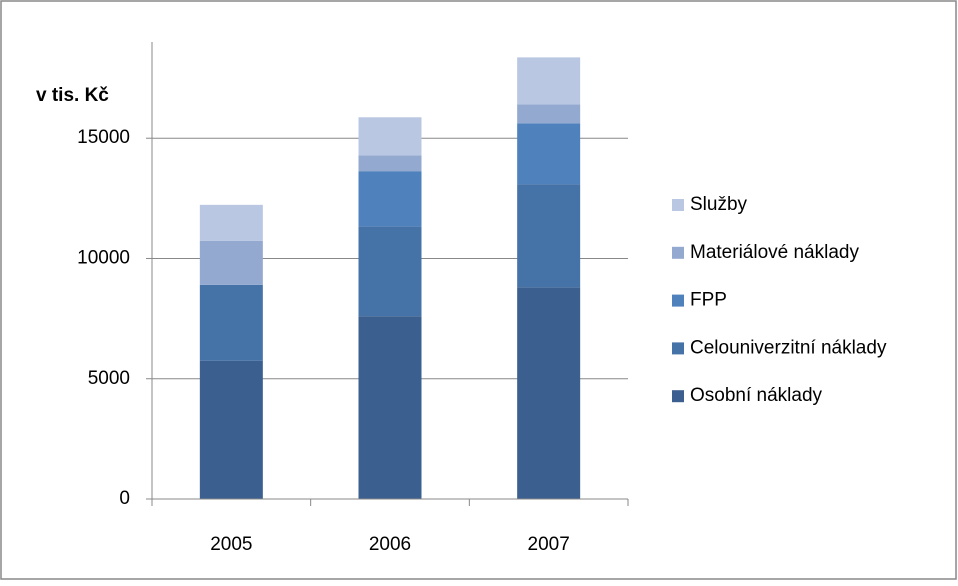  I want to click on y-axis-label: v tis. Kč, so click(72, 95).